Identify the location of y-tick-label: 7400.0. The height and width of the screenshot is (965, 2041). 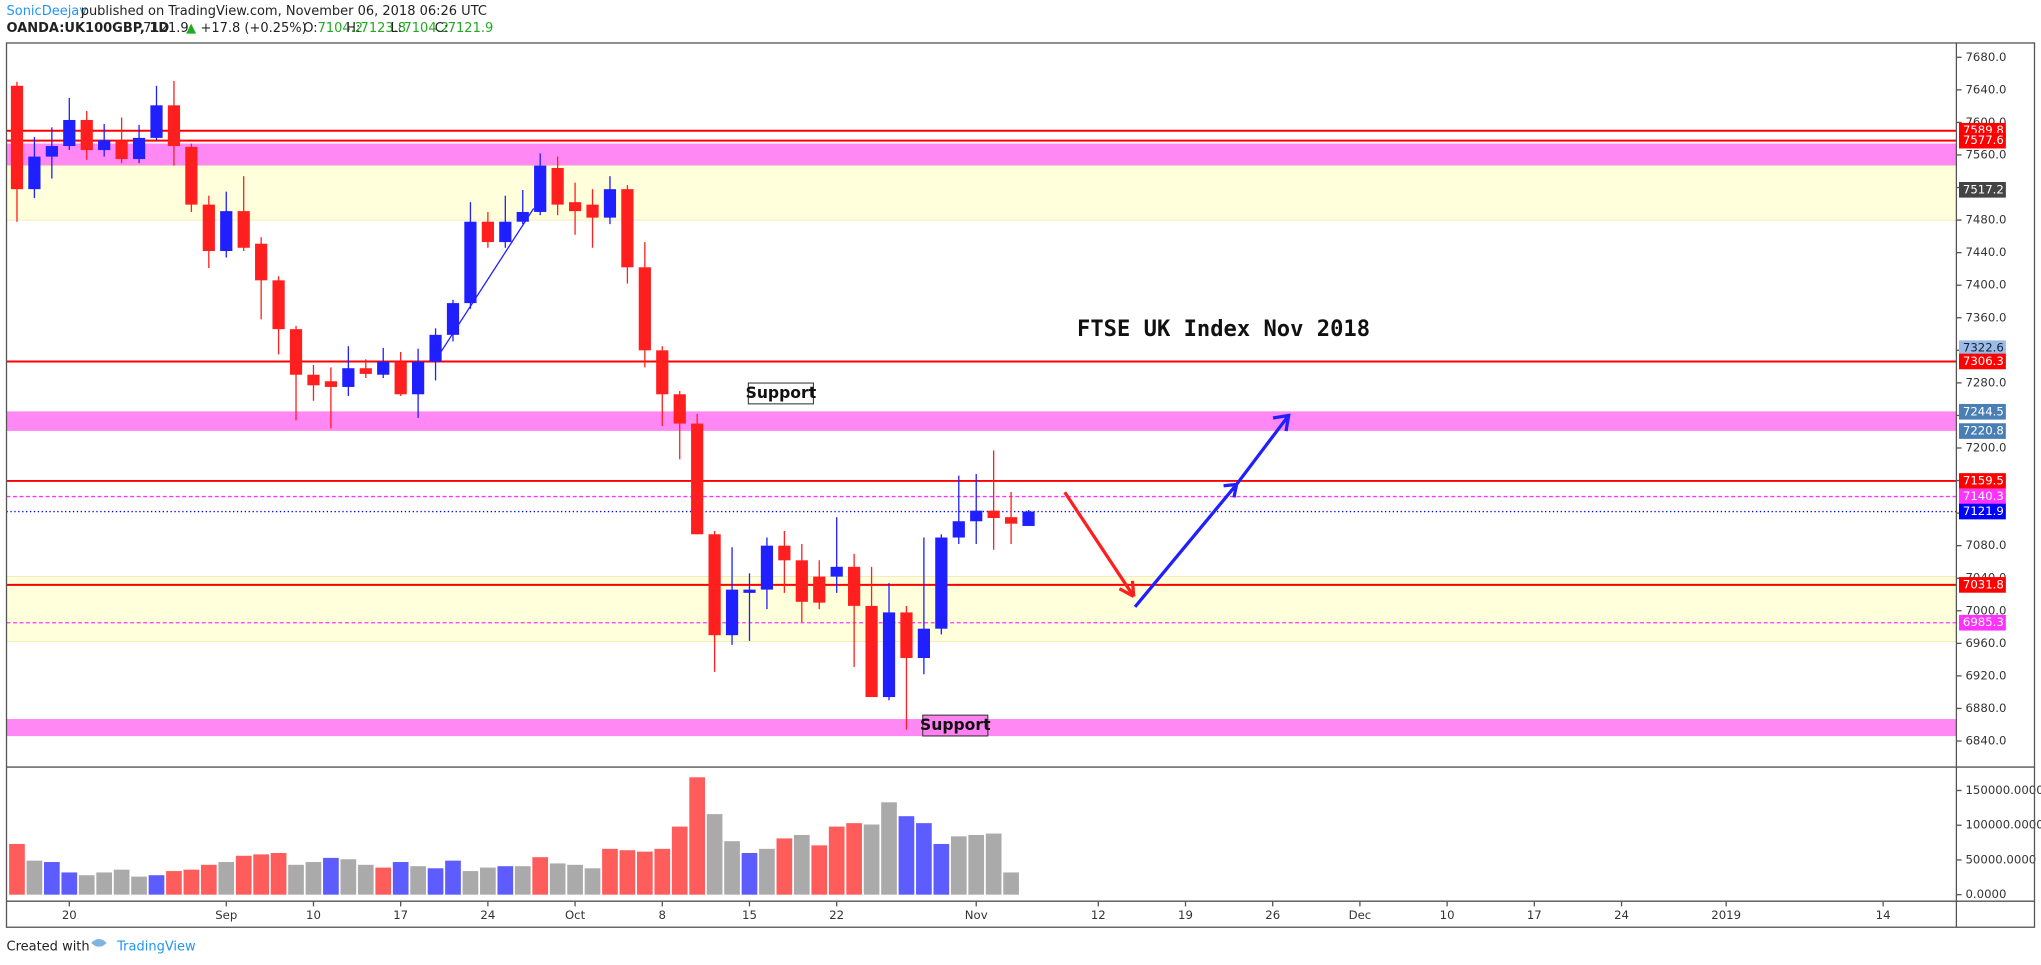
(1986, 285).